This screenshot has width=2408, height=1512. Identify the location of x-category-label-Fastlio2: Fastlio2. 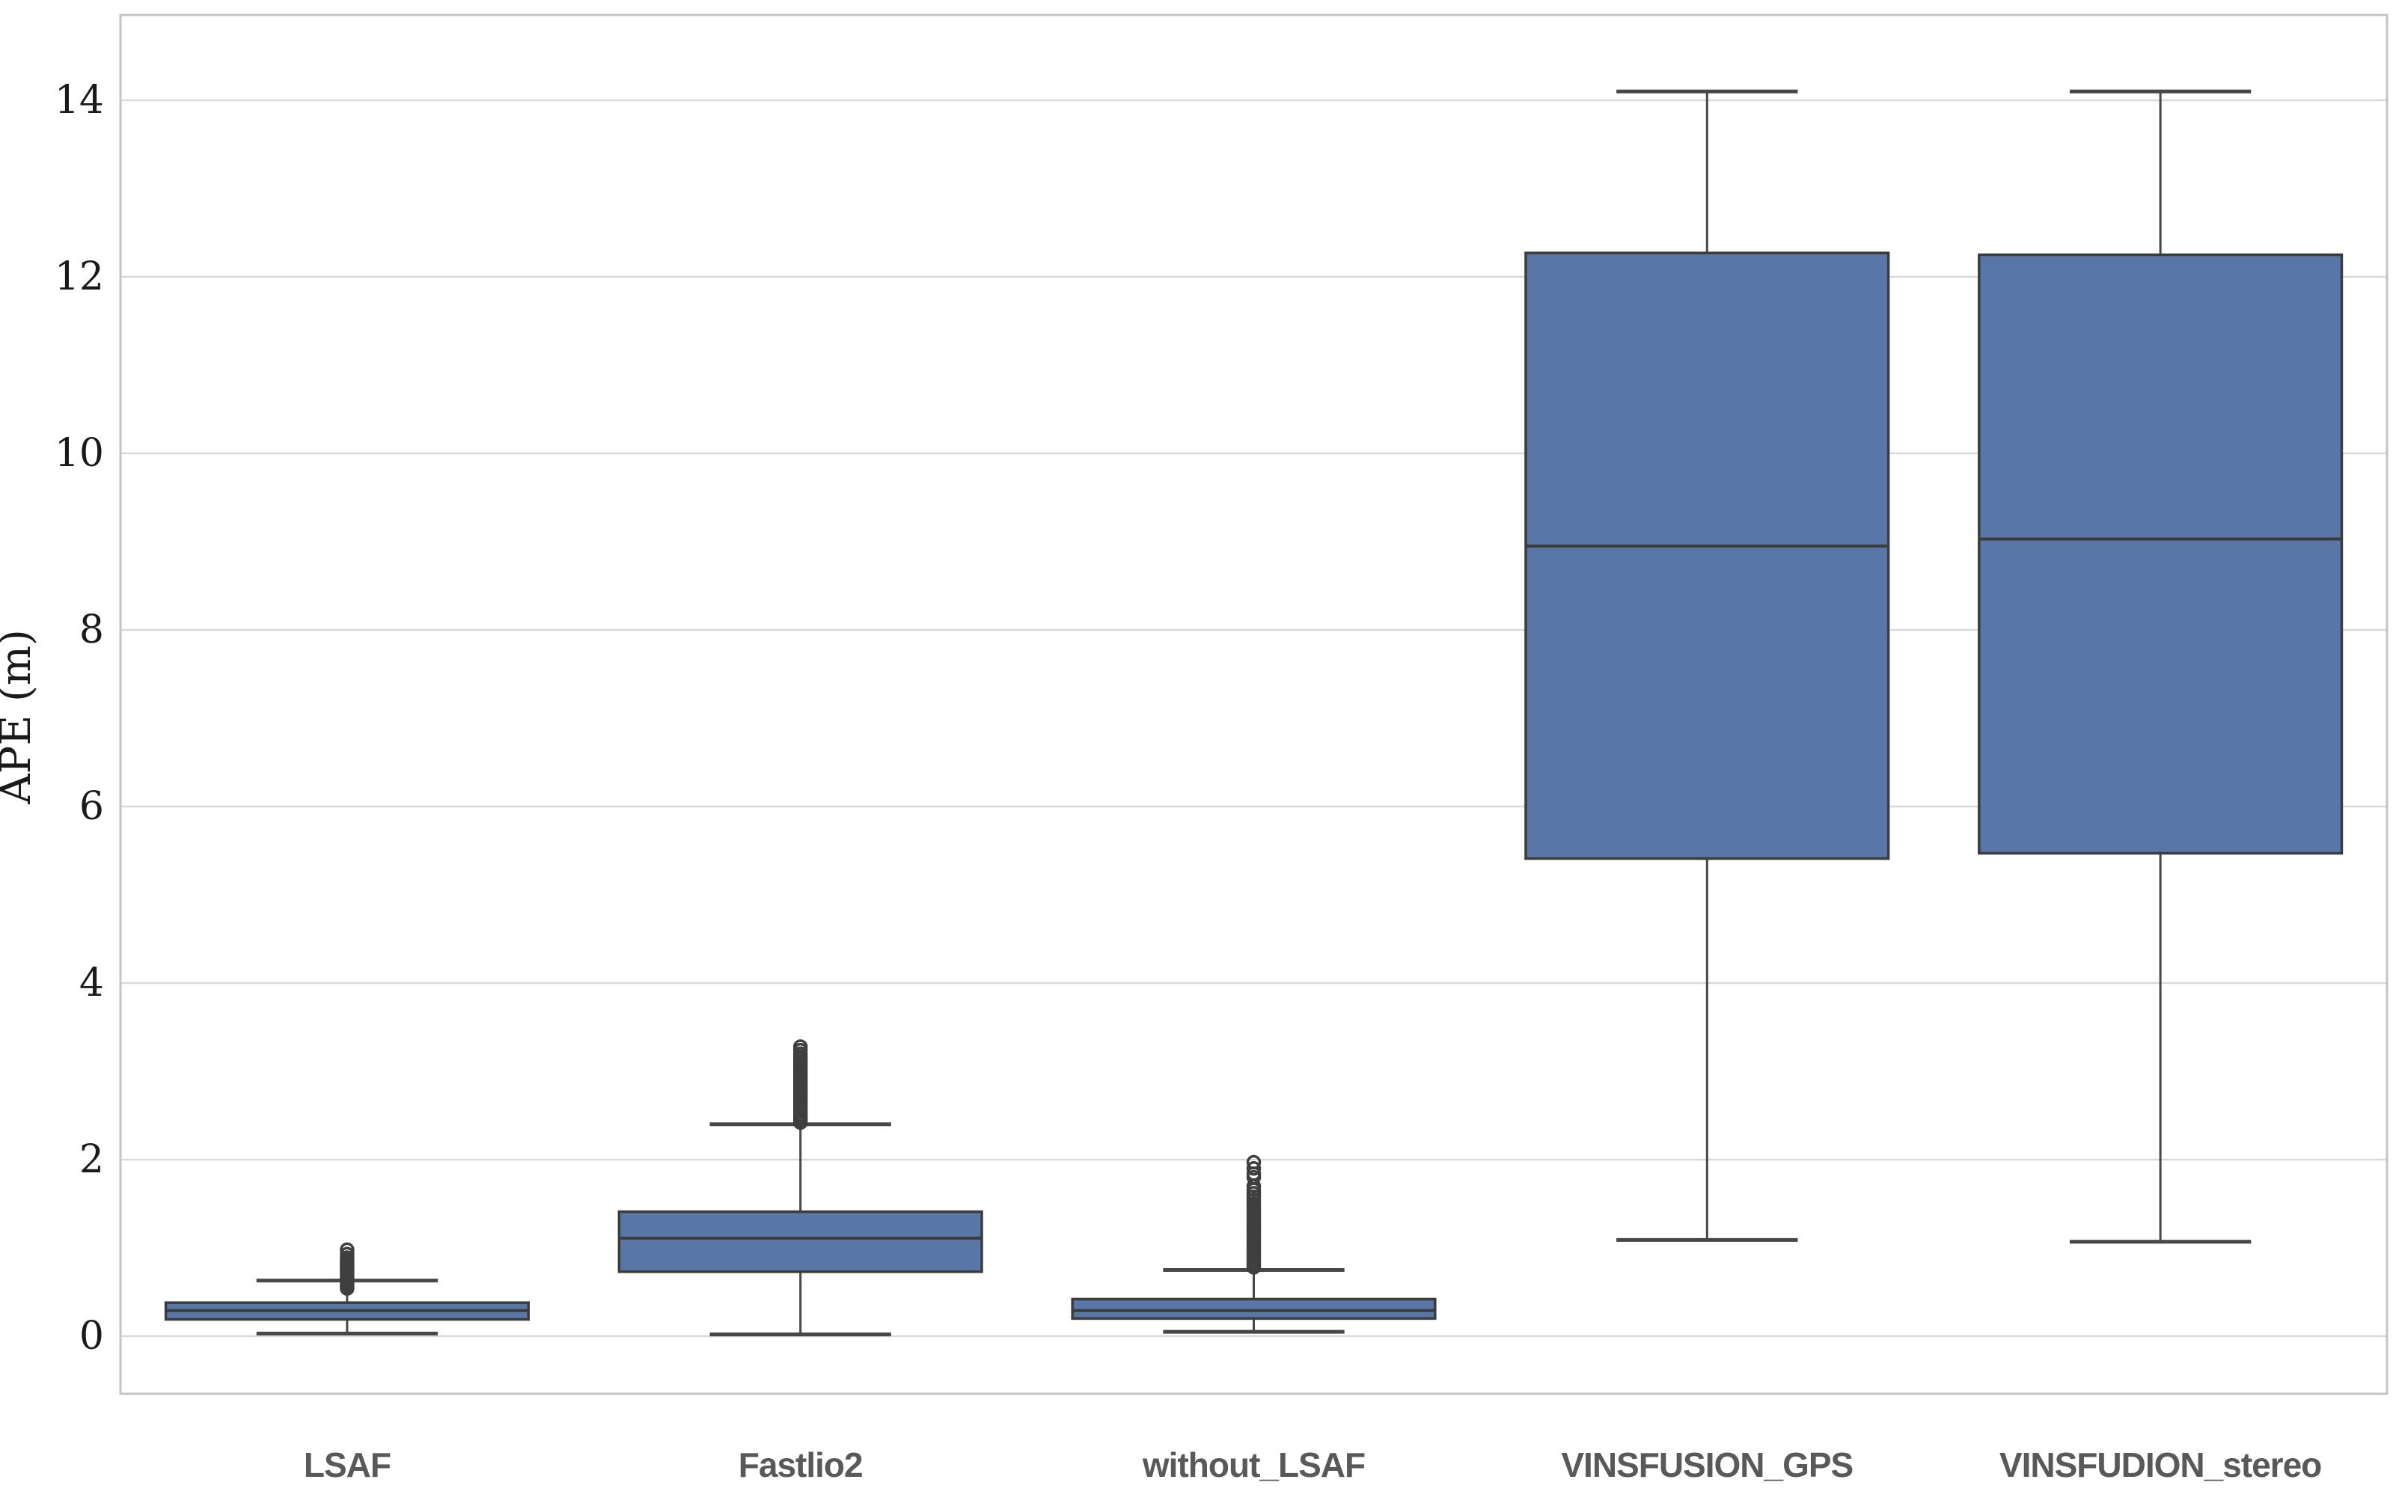
(801, 1464).